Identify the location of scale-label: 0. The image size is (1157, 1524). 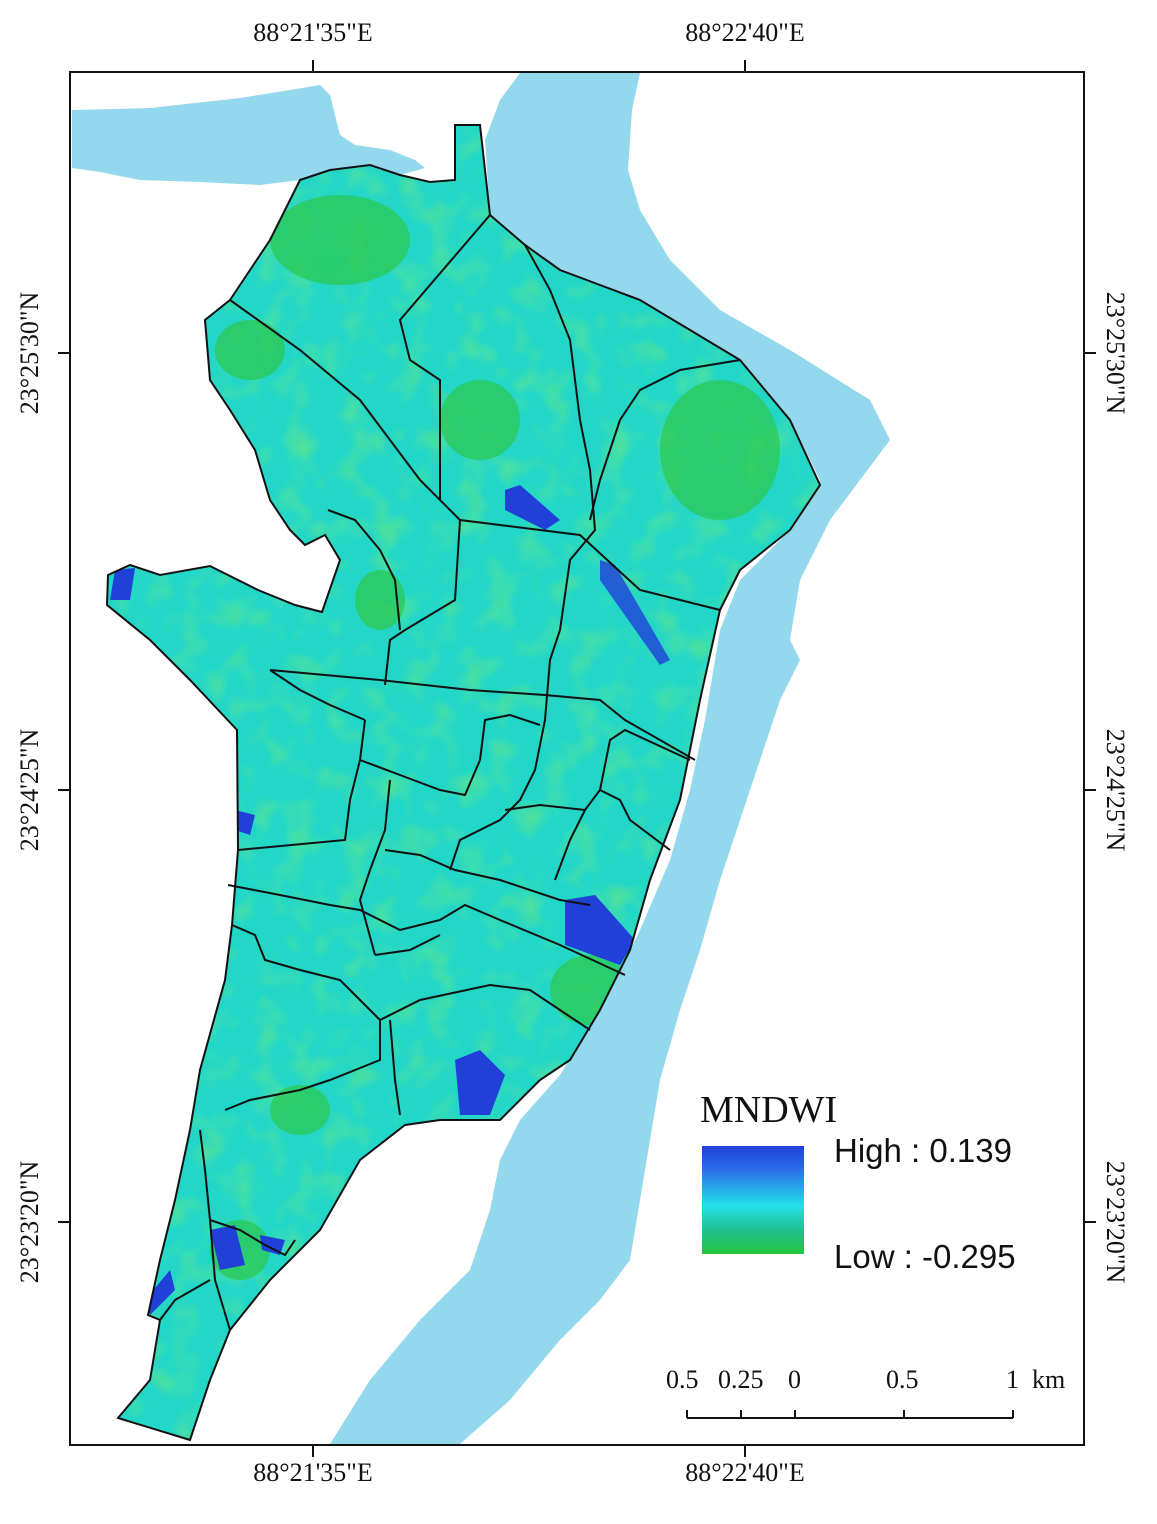
(794, 1379).